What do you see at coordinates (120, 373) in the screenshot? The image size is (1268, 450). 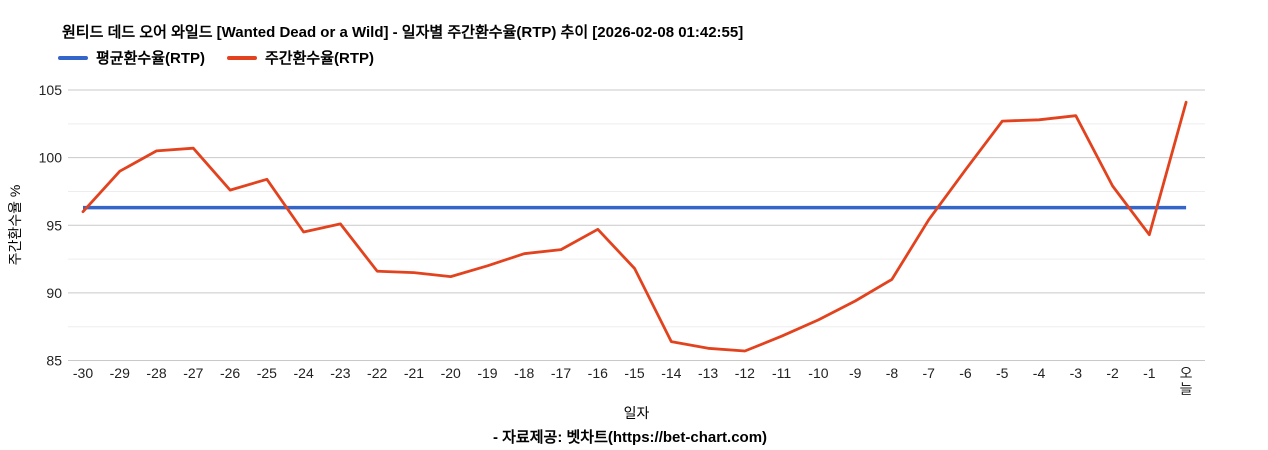 I see `x-tick-label: -29` at bounding box center [120, 373].